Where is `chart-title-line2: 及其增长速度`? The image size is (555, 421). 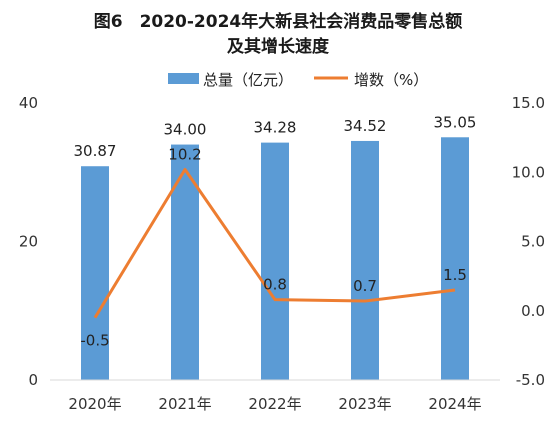 chart-title-line2: 及其增长速度 is located at coordinates (278, 46).